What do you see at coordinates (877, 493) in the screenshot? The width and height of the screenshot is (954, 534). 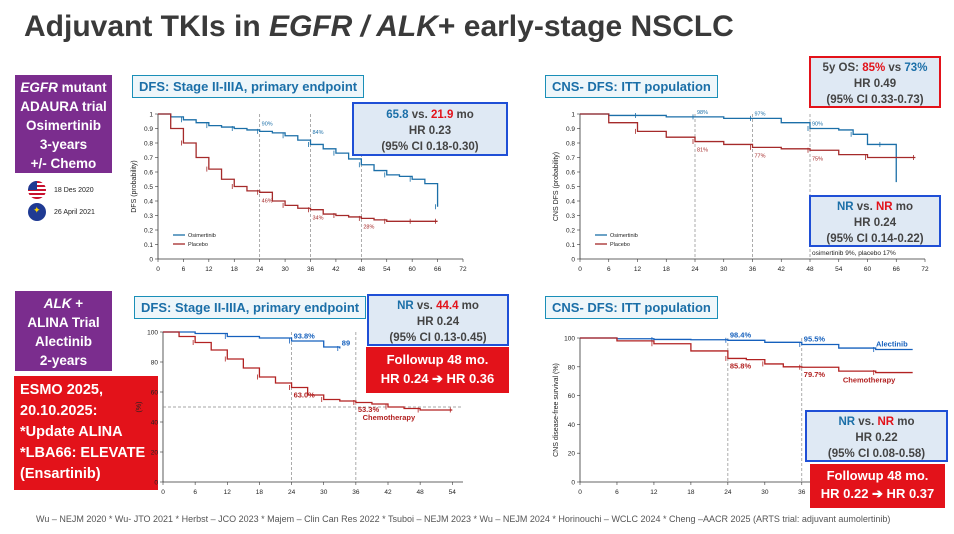 I see `followup-br-line2: HR 0.22 ➔ HR 0.37` at bounding box center [877, 493].